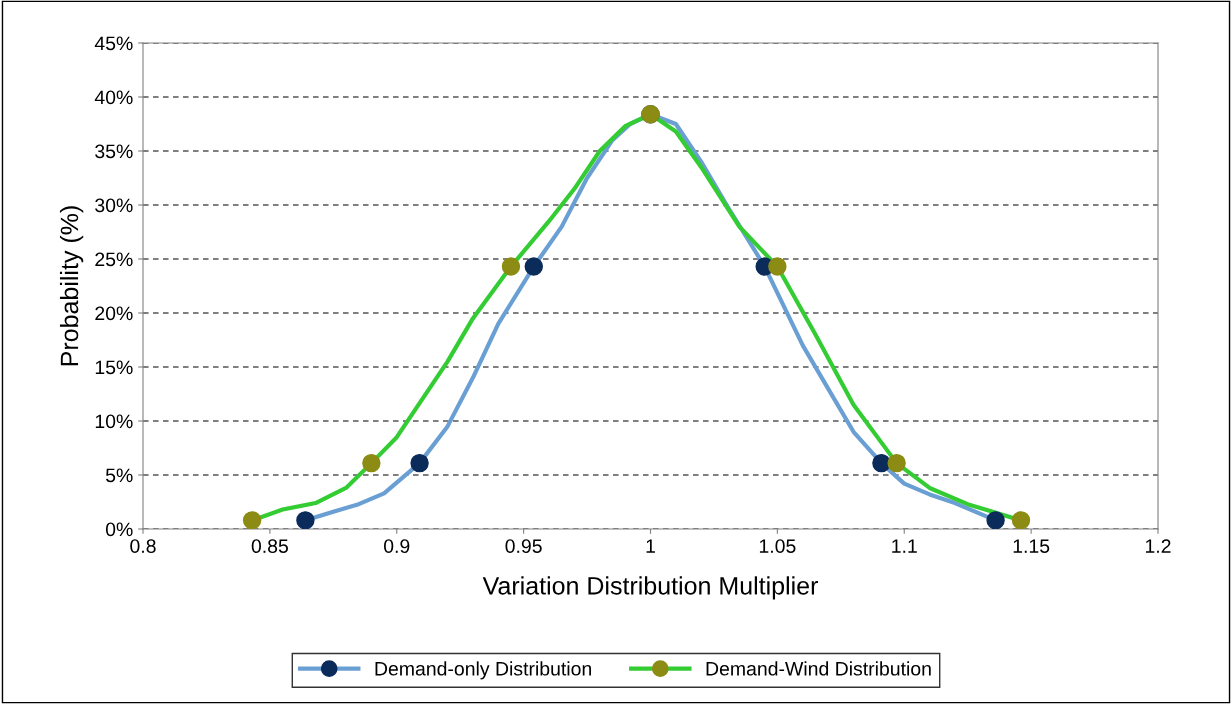 The image size is (1232, 704). I want to click on x-tick-label: 1.1, so click(904, 546).